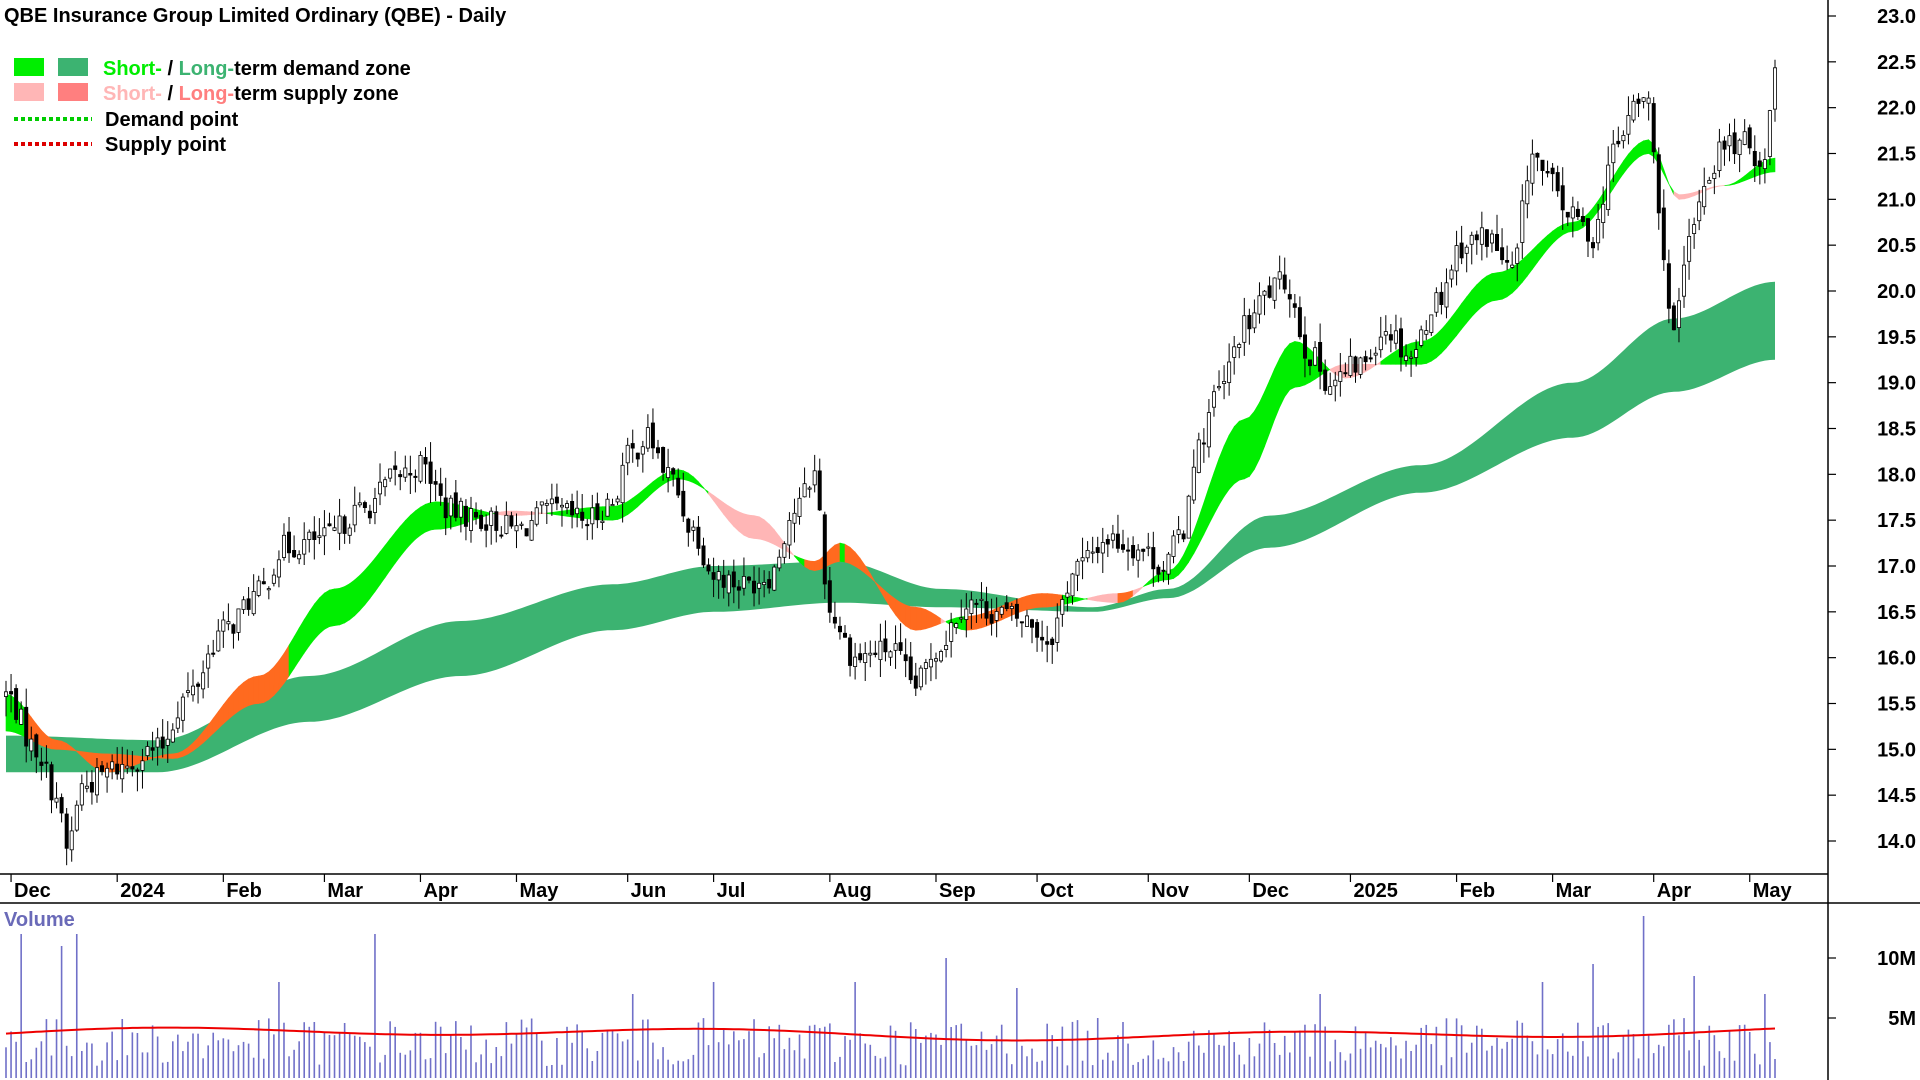 This screenshot has height=1080, width=1920. What do you see at coordinates (73, 67) in the screenshot?
I see `legend-long-demand-swatch` at bounding box center [73, 67].